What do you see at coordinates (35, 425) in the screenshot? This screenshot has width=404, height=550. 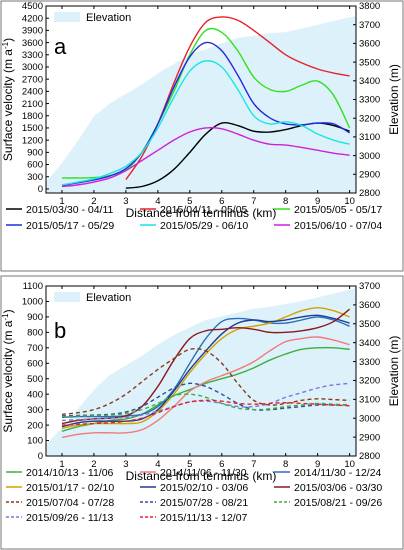 I see `y-tick-label: 200` at bounding box center [35, 425].